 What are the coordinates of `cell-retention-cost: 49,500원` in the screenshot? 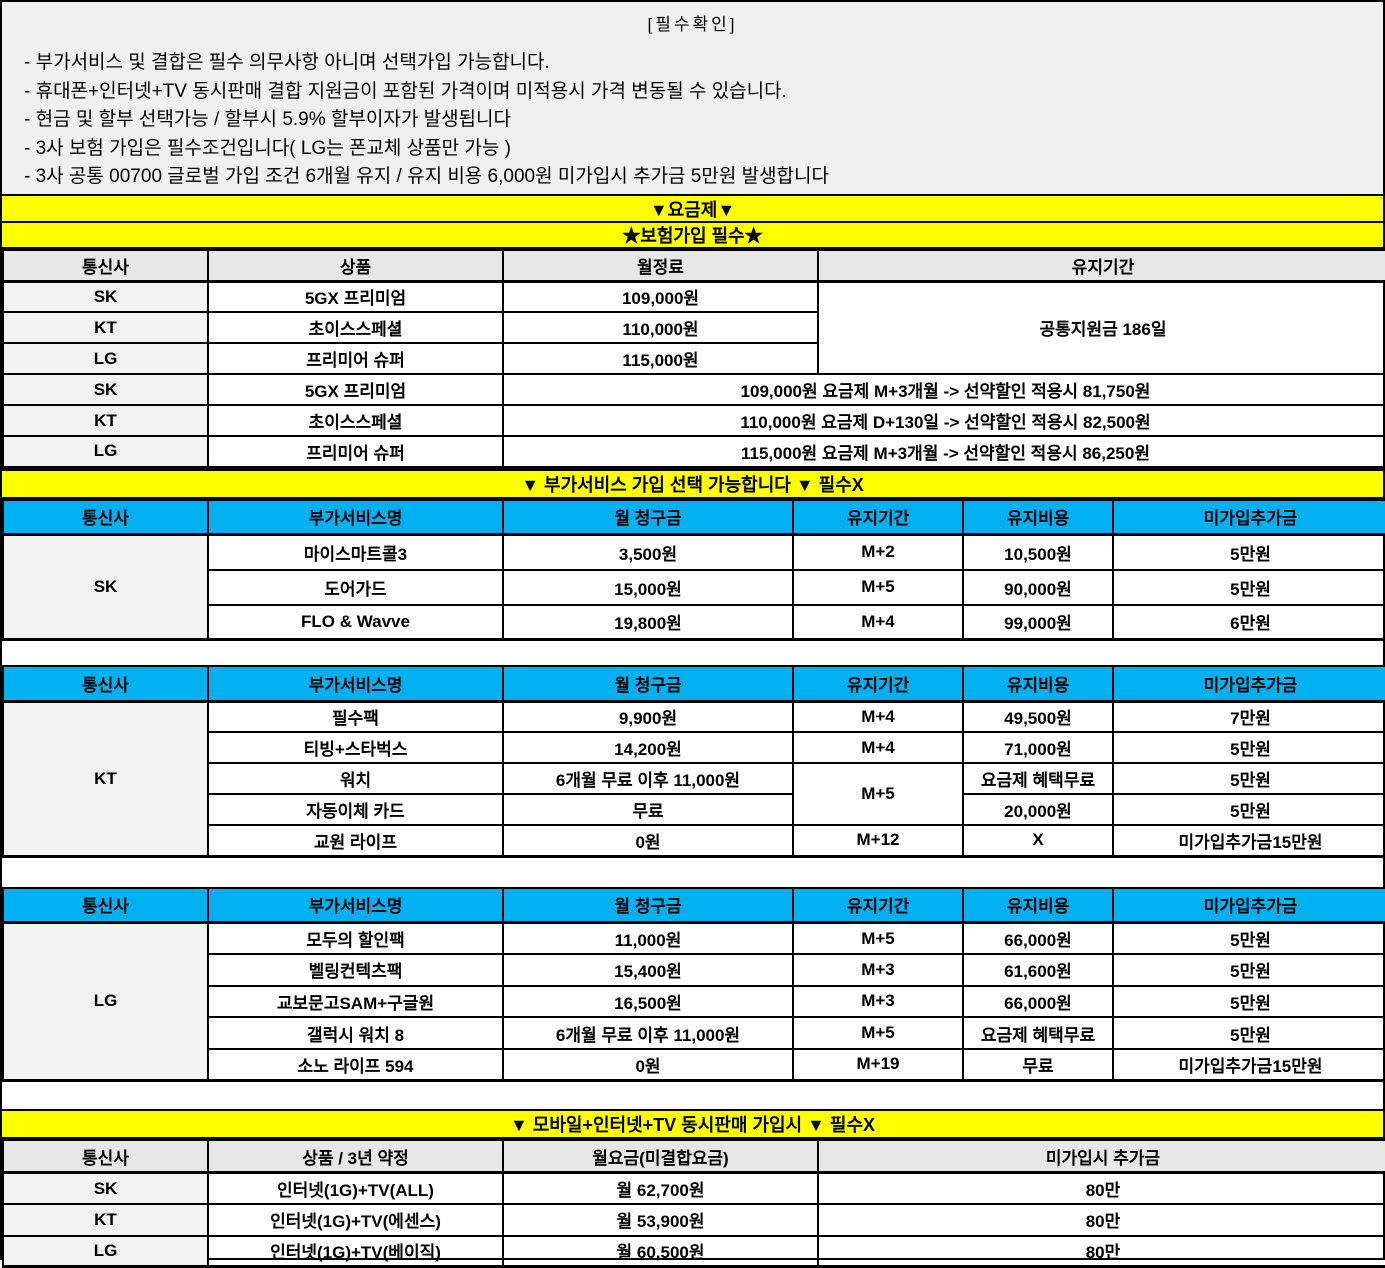 It's located at (1038, 716).